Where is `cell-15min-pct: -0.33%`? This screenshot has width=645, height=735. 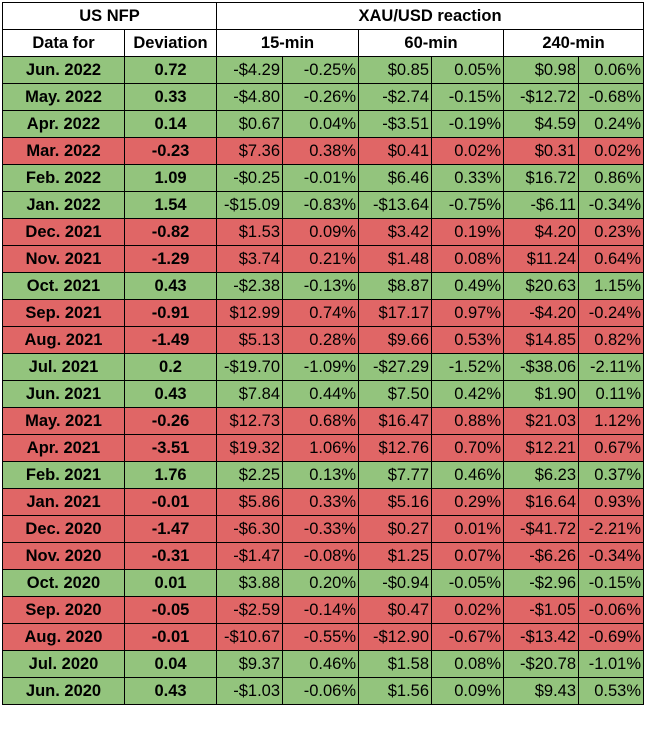
cell-15min-pct: -0.33% is located at coordinates (321, 529).